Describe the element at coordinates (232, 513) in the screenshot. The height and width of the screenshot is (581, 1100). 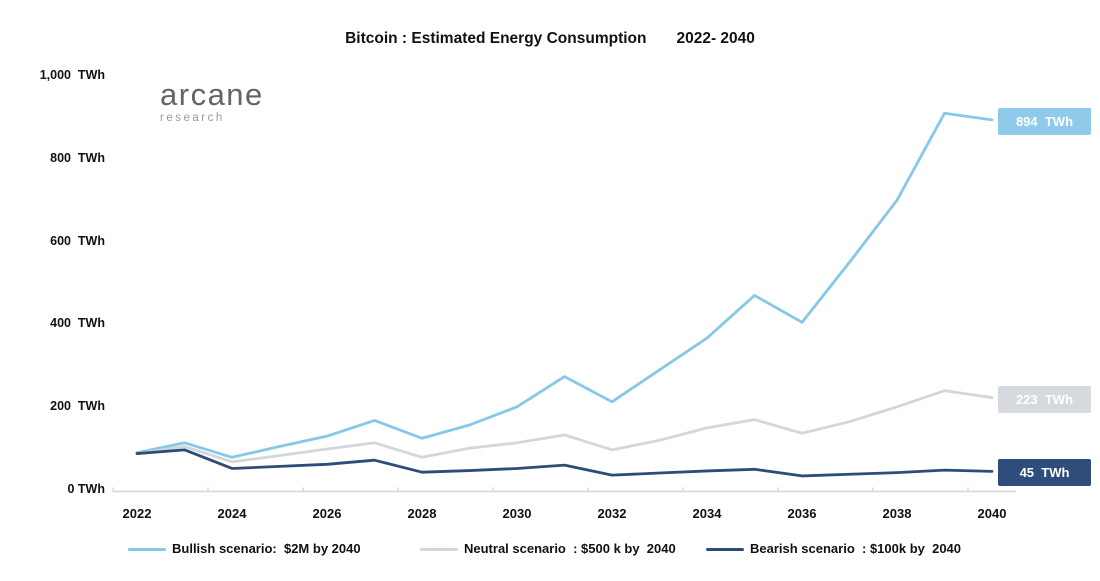
I see `x-tick-label-2024: 2024` at that location.